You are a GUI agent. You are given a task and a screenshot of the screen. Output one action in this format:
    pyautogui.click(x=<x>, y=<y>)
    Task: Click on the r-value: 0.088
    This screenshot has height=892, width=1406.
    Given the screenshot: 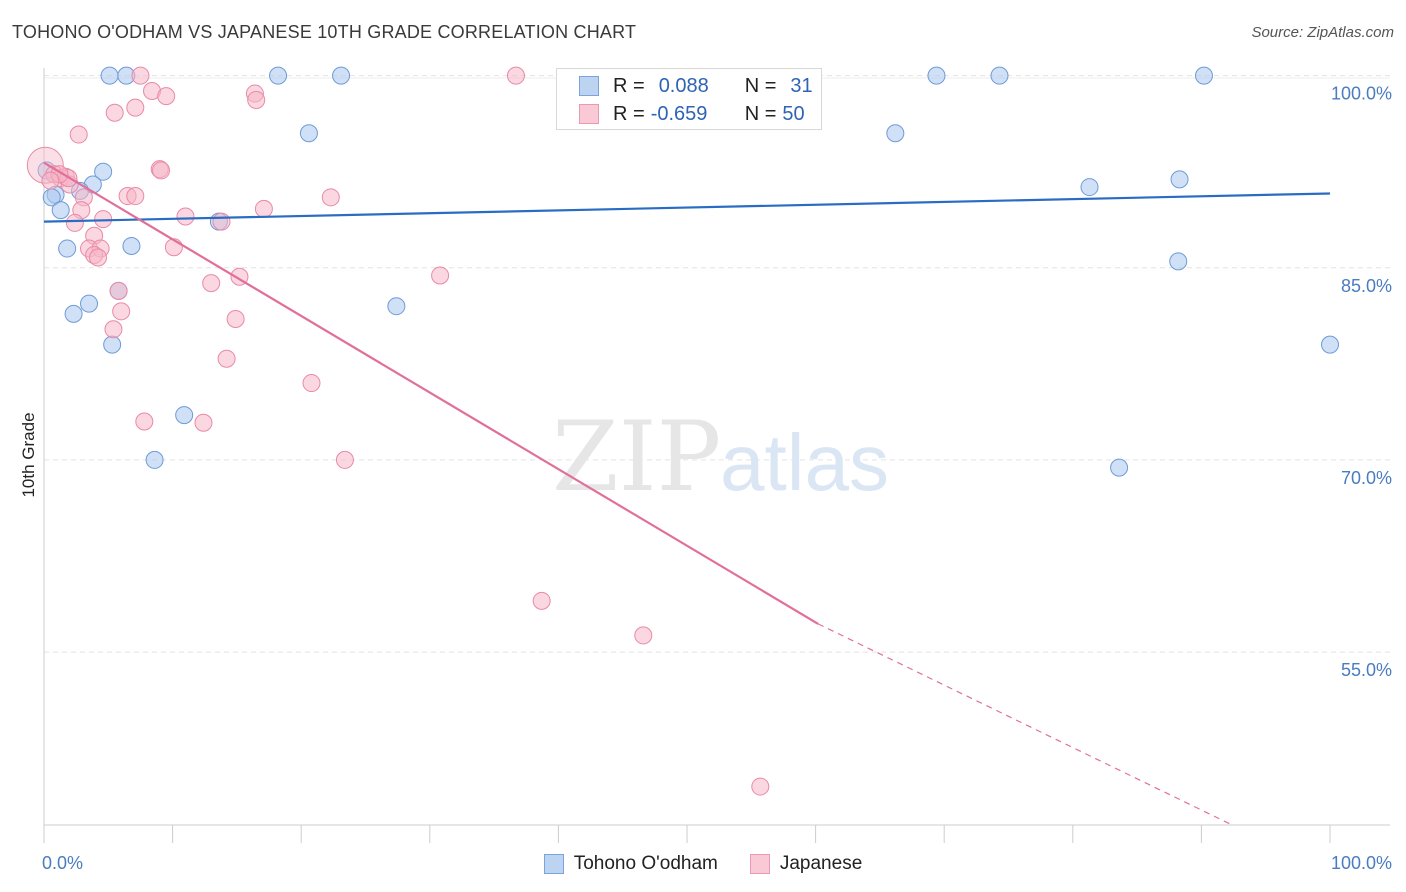 What is the action you would take?
    pyautogui.click(x=683, y=85)
    